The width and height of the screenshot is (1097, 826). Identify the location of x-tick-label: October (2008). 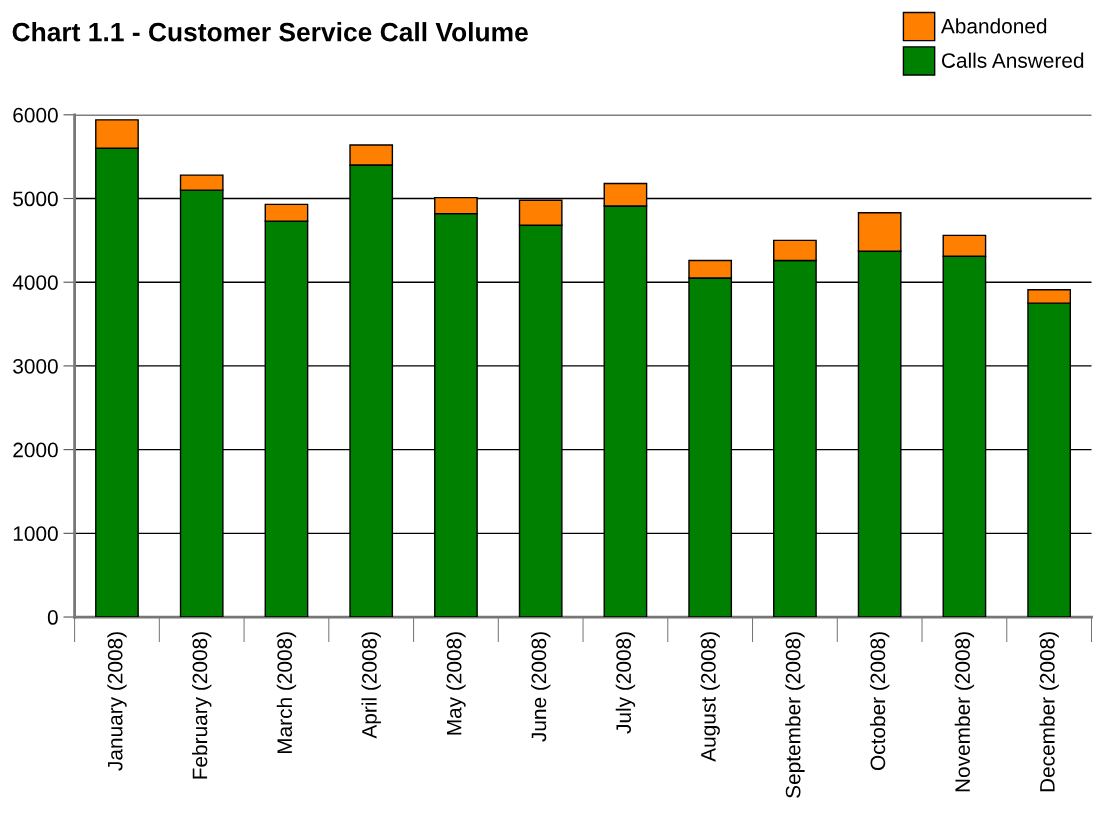
(879, 701).